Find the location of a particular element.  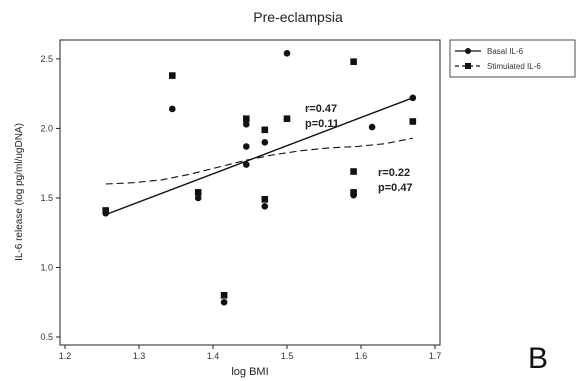

stimulated-fit-line is located at coordinates (259, 161).